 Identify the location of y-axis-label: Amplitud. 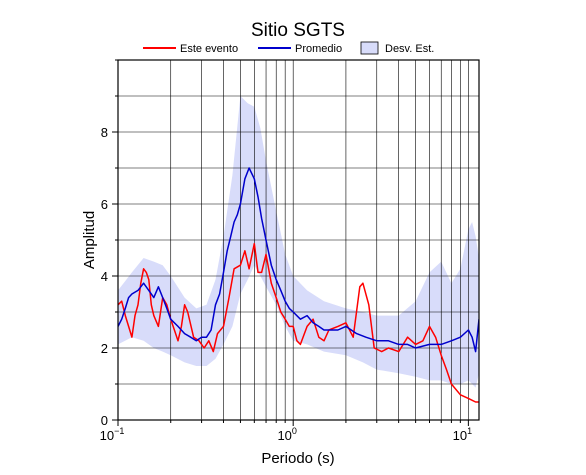
(89, 240).